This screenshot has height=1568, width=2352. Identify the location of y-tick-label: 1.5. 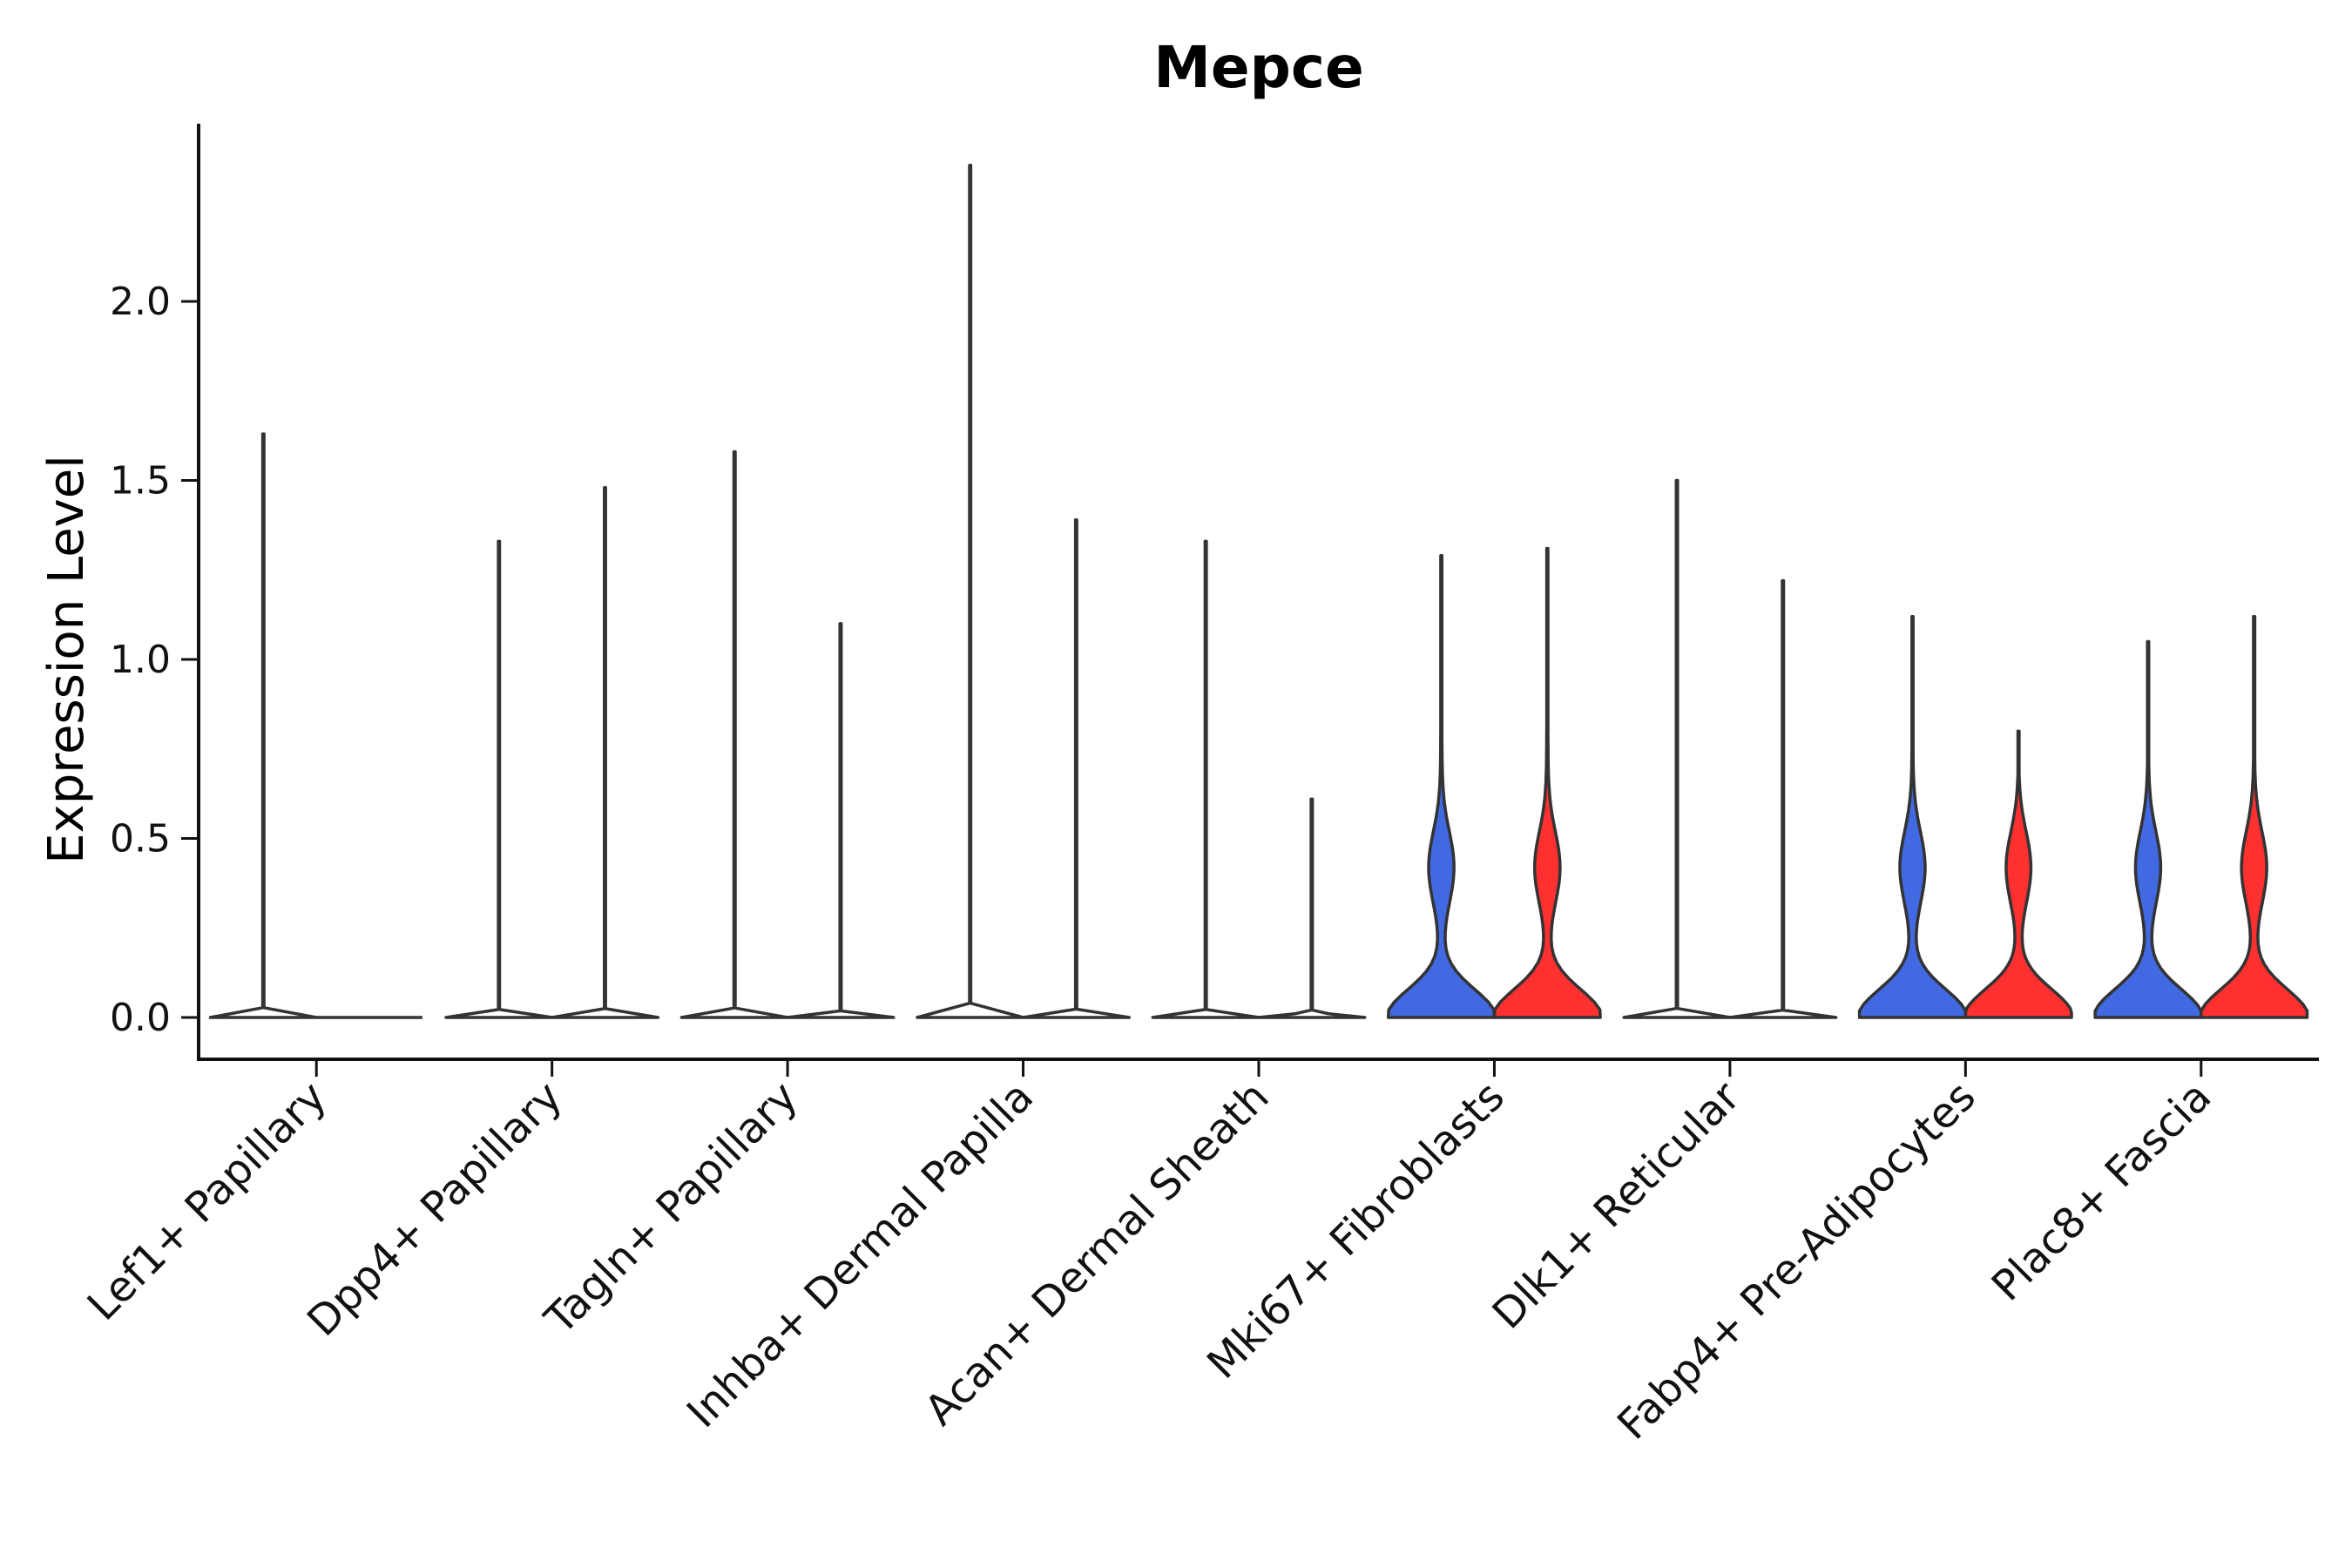
(140, 481).